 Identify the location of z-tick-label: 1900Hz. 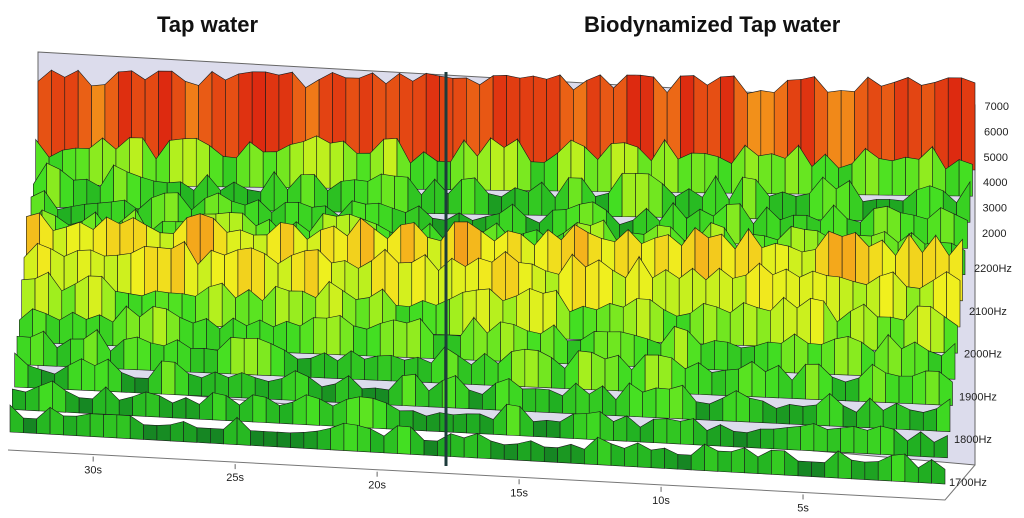
(978, 397).